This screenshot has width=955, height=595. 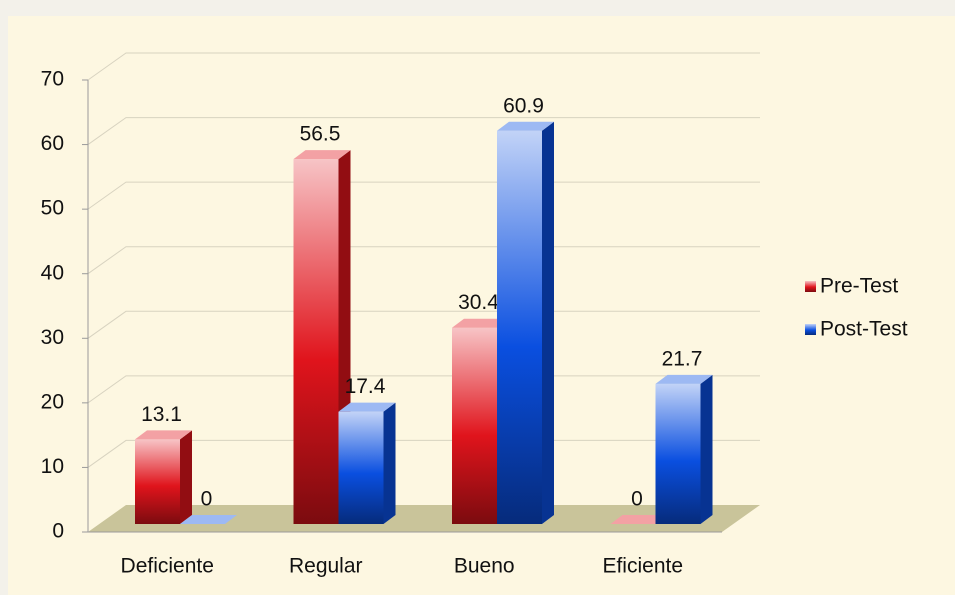 I want to click on x-tick-label: Eficiente, so click(x=642, y=566).